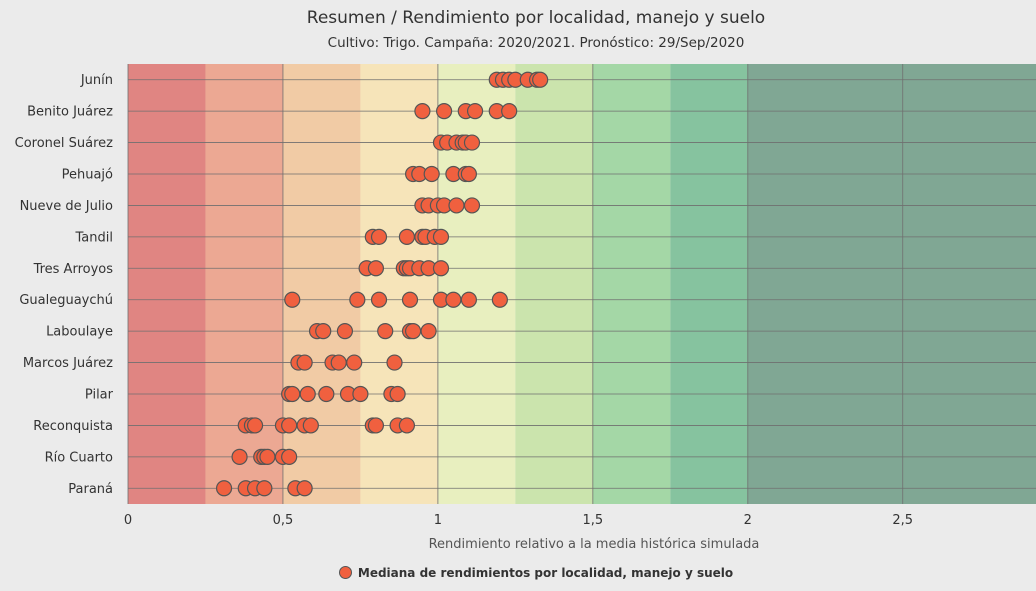 The width and height of the screenshot is (1036, 591). I want to click on x-tick-label: 1, so click(438, 520).